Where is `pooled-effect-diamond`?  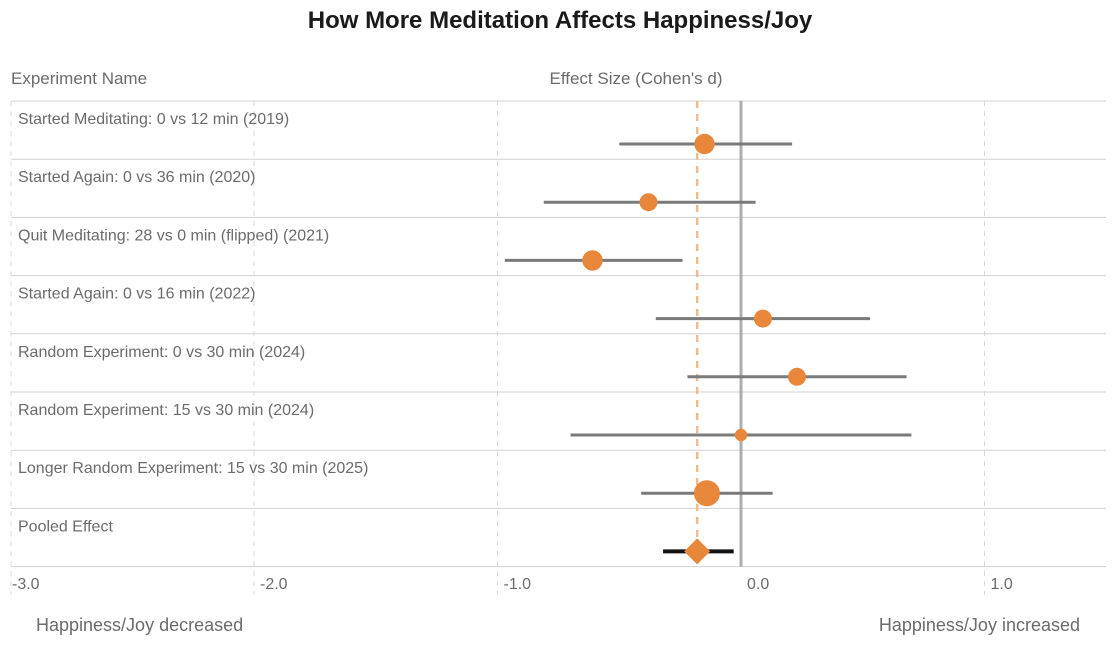 pooled-effect-diamond is located at coordinates (697, 551).